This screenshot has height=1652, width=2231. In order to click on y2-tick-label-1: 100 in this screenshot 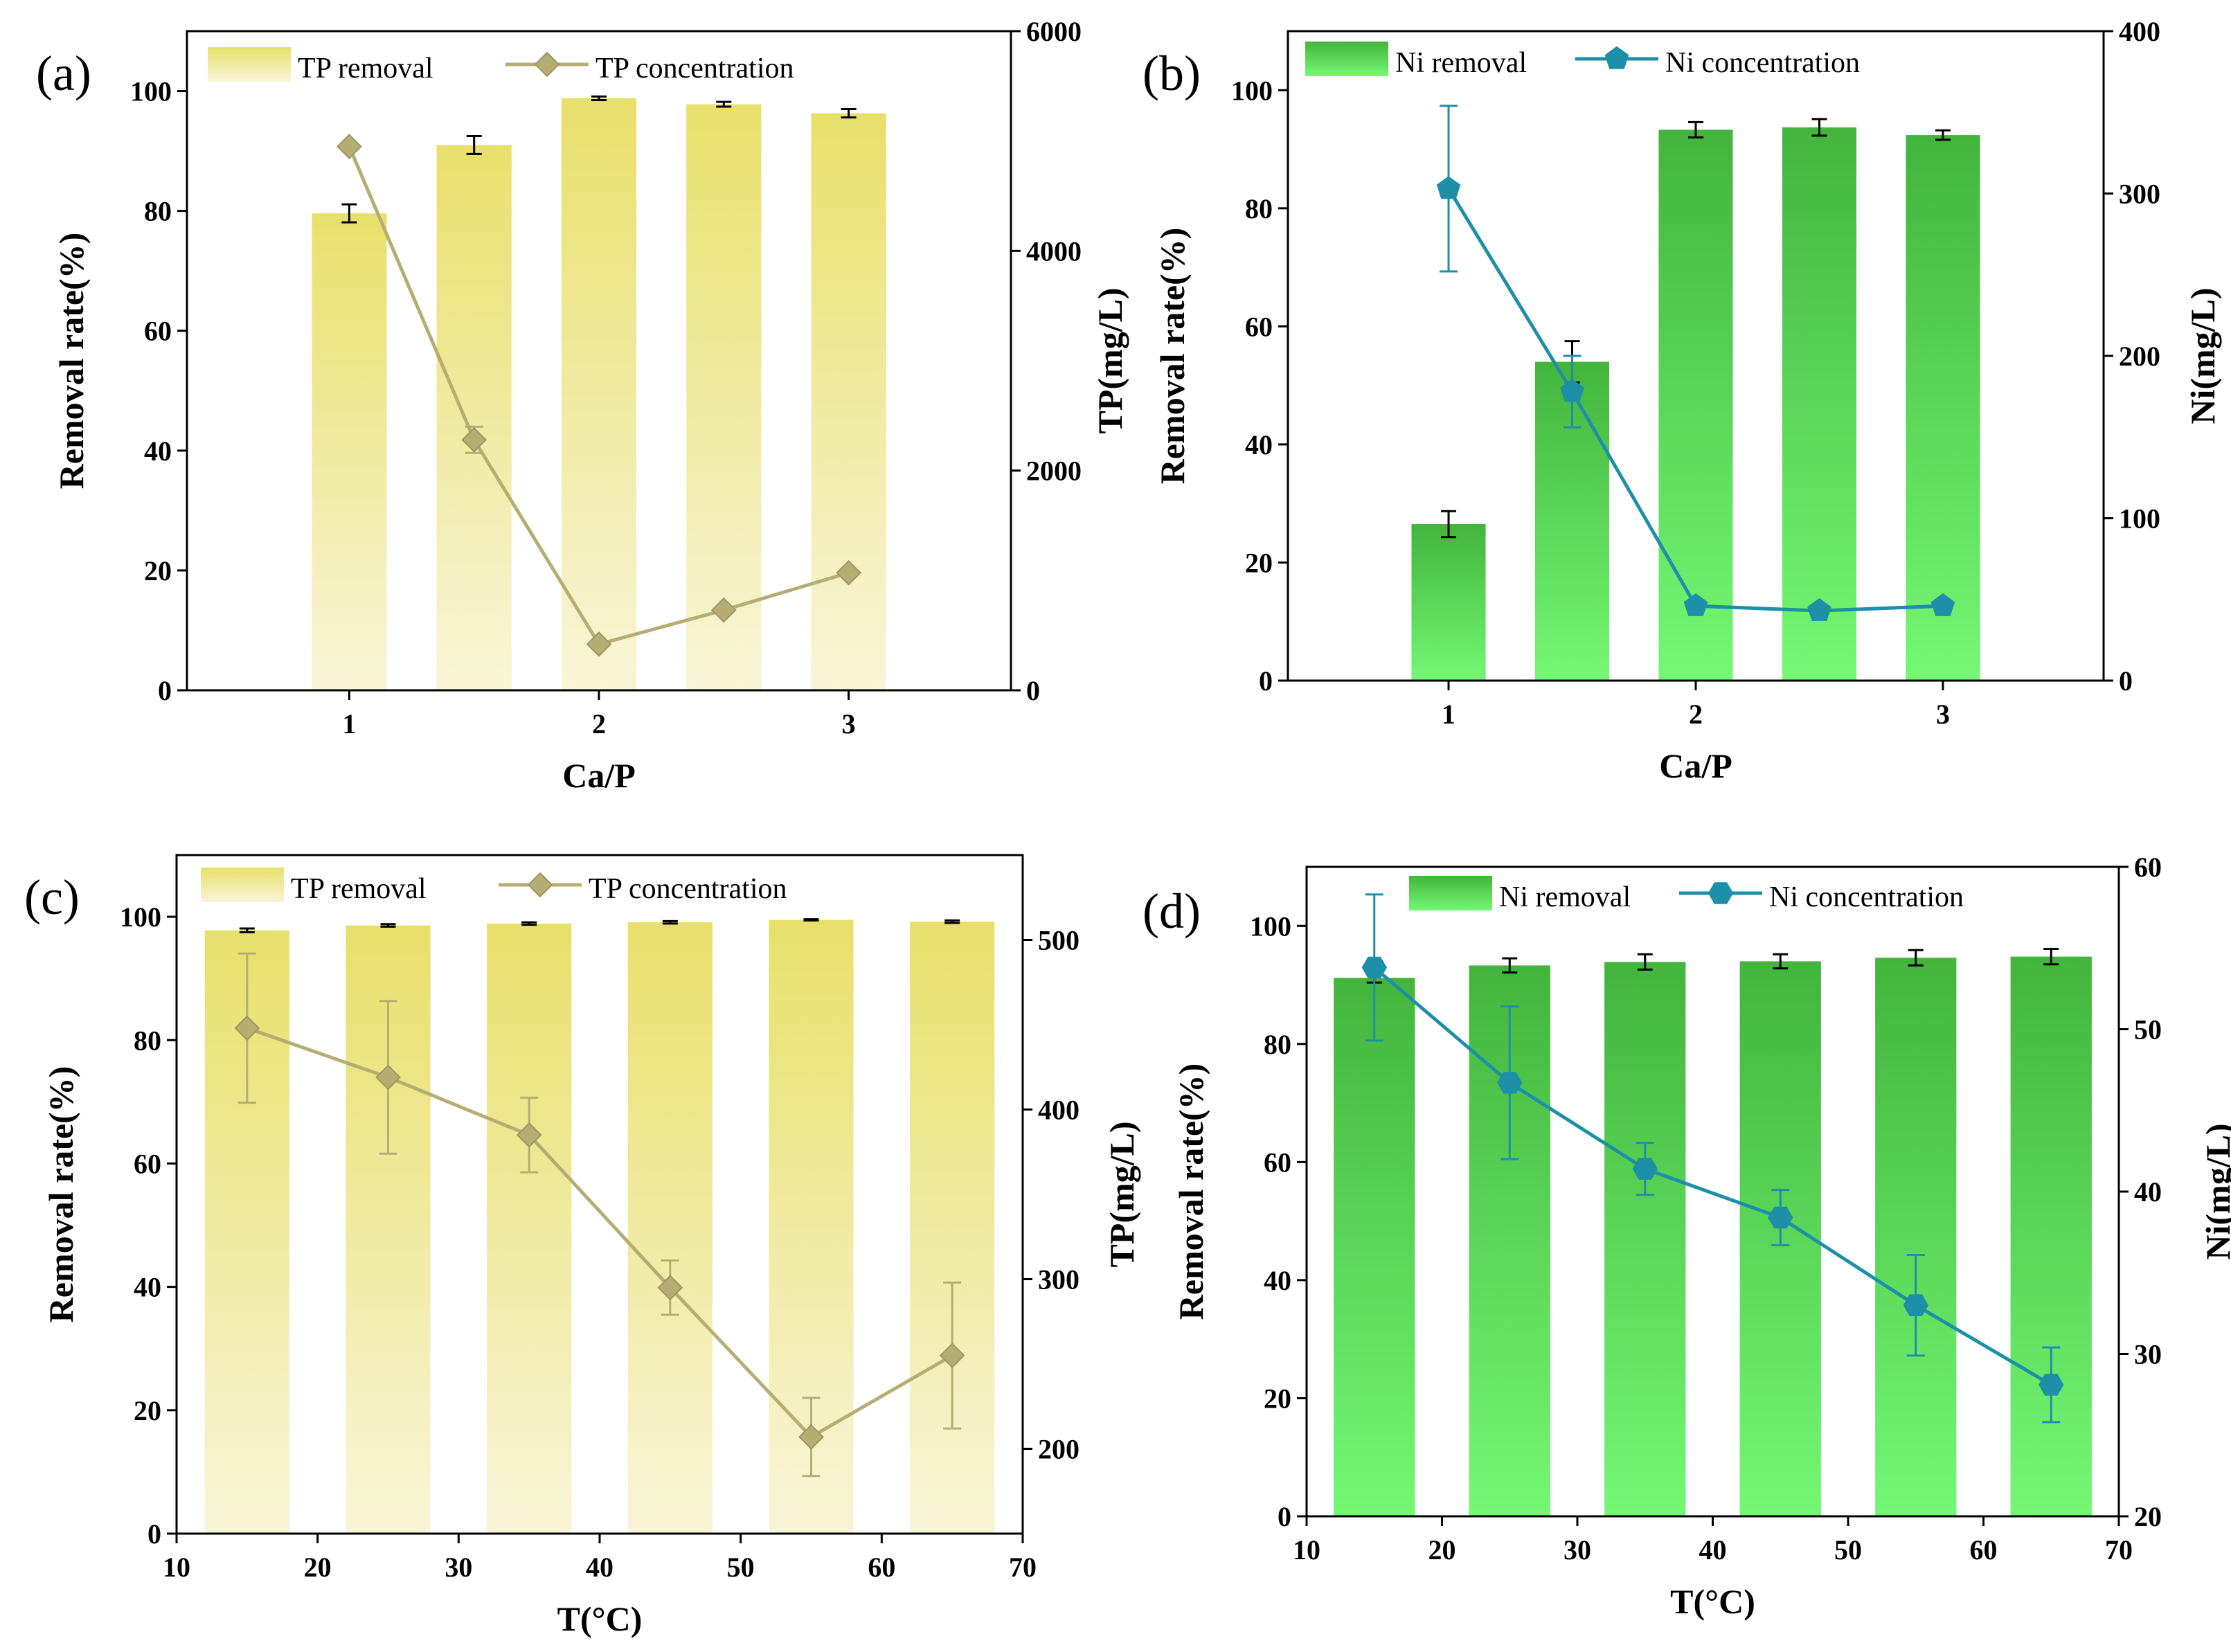, I will do `click(2139, 519)`.